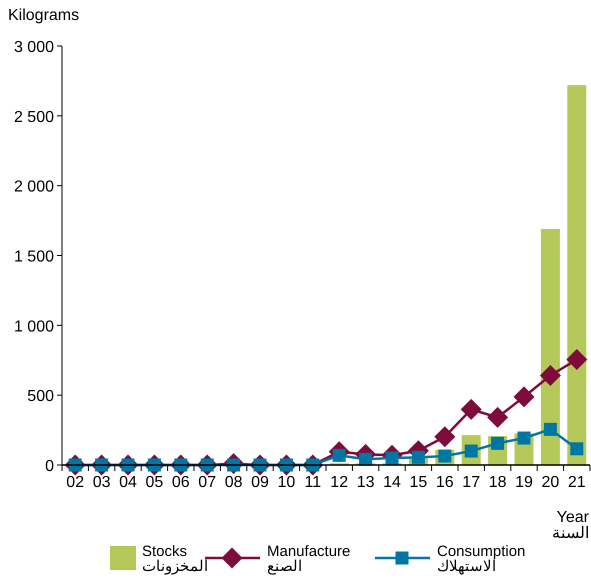 The width and height of the screenshot is (591, 585). Describe the element at coordinates (75, 482) in the screenshot. I see `x-tick-label: 02` at that location.